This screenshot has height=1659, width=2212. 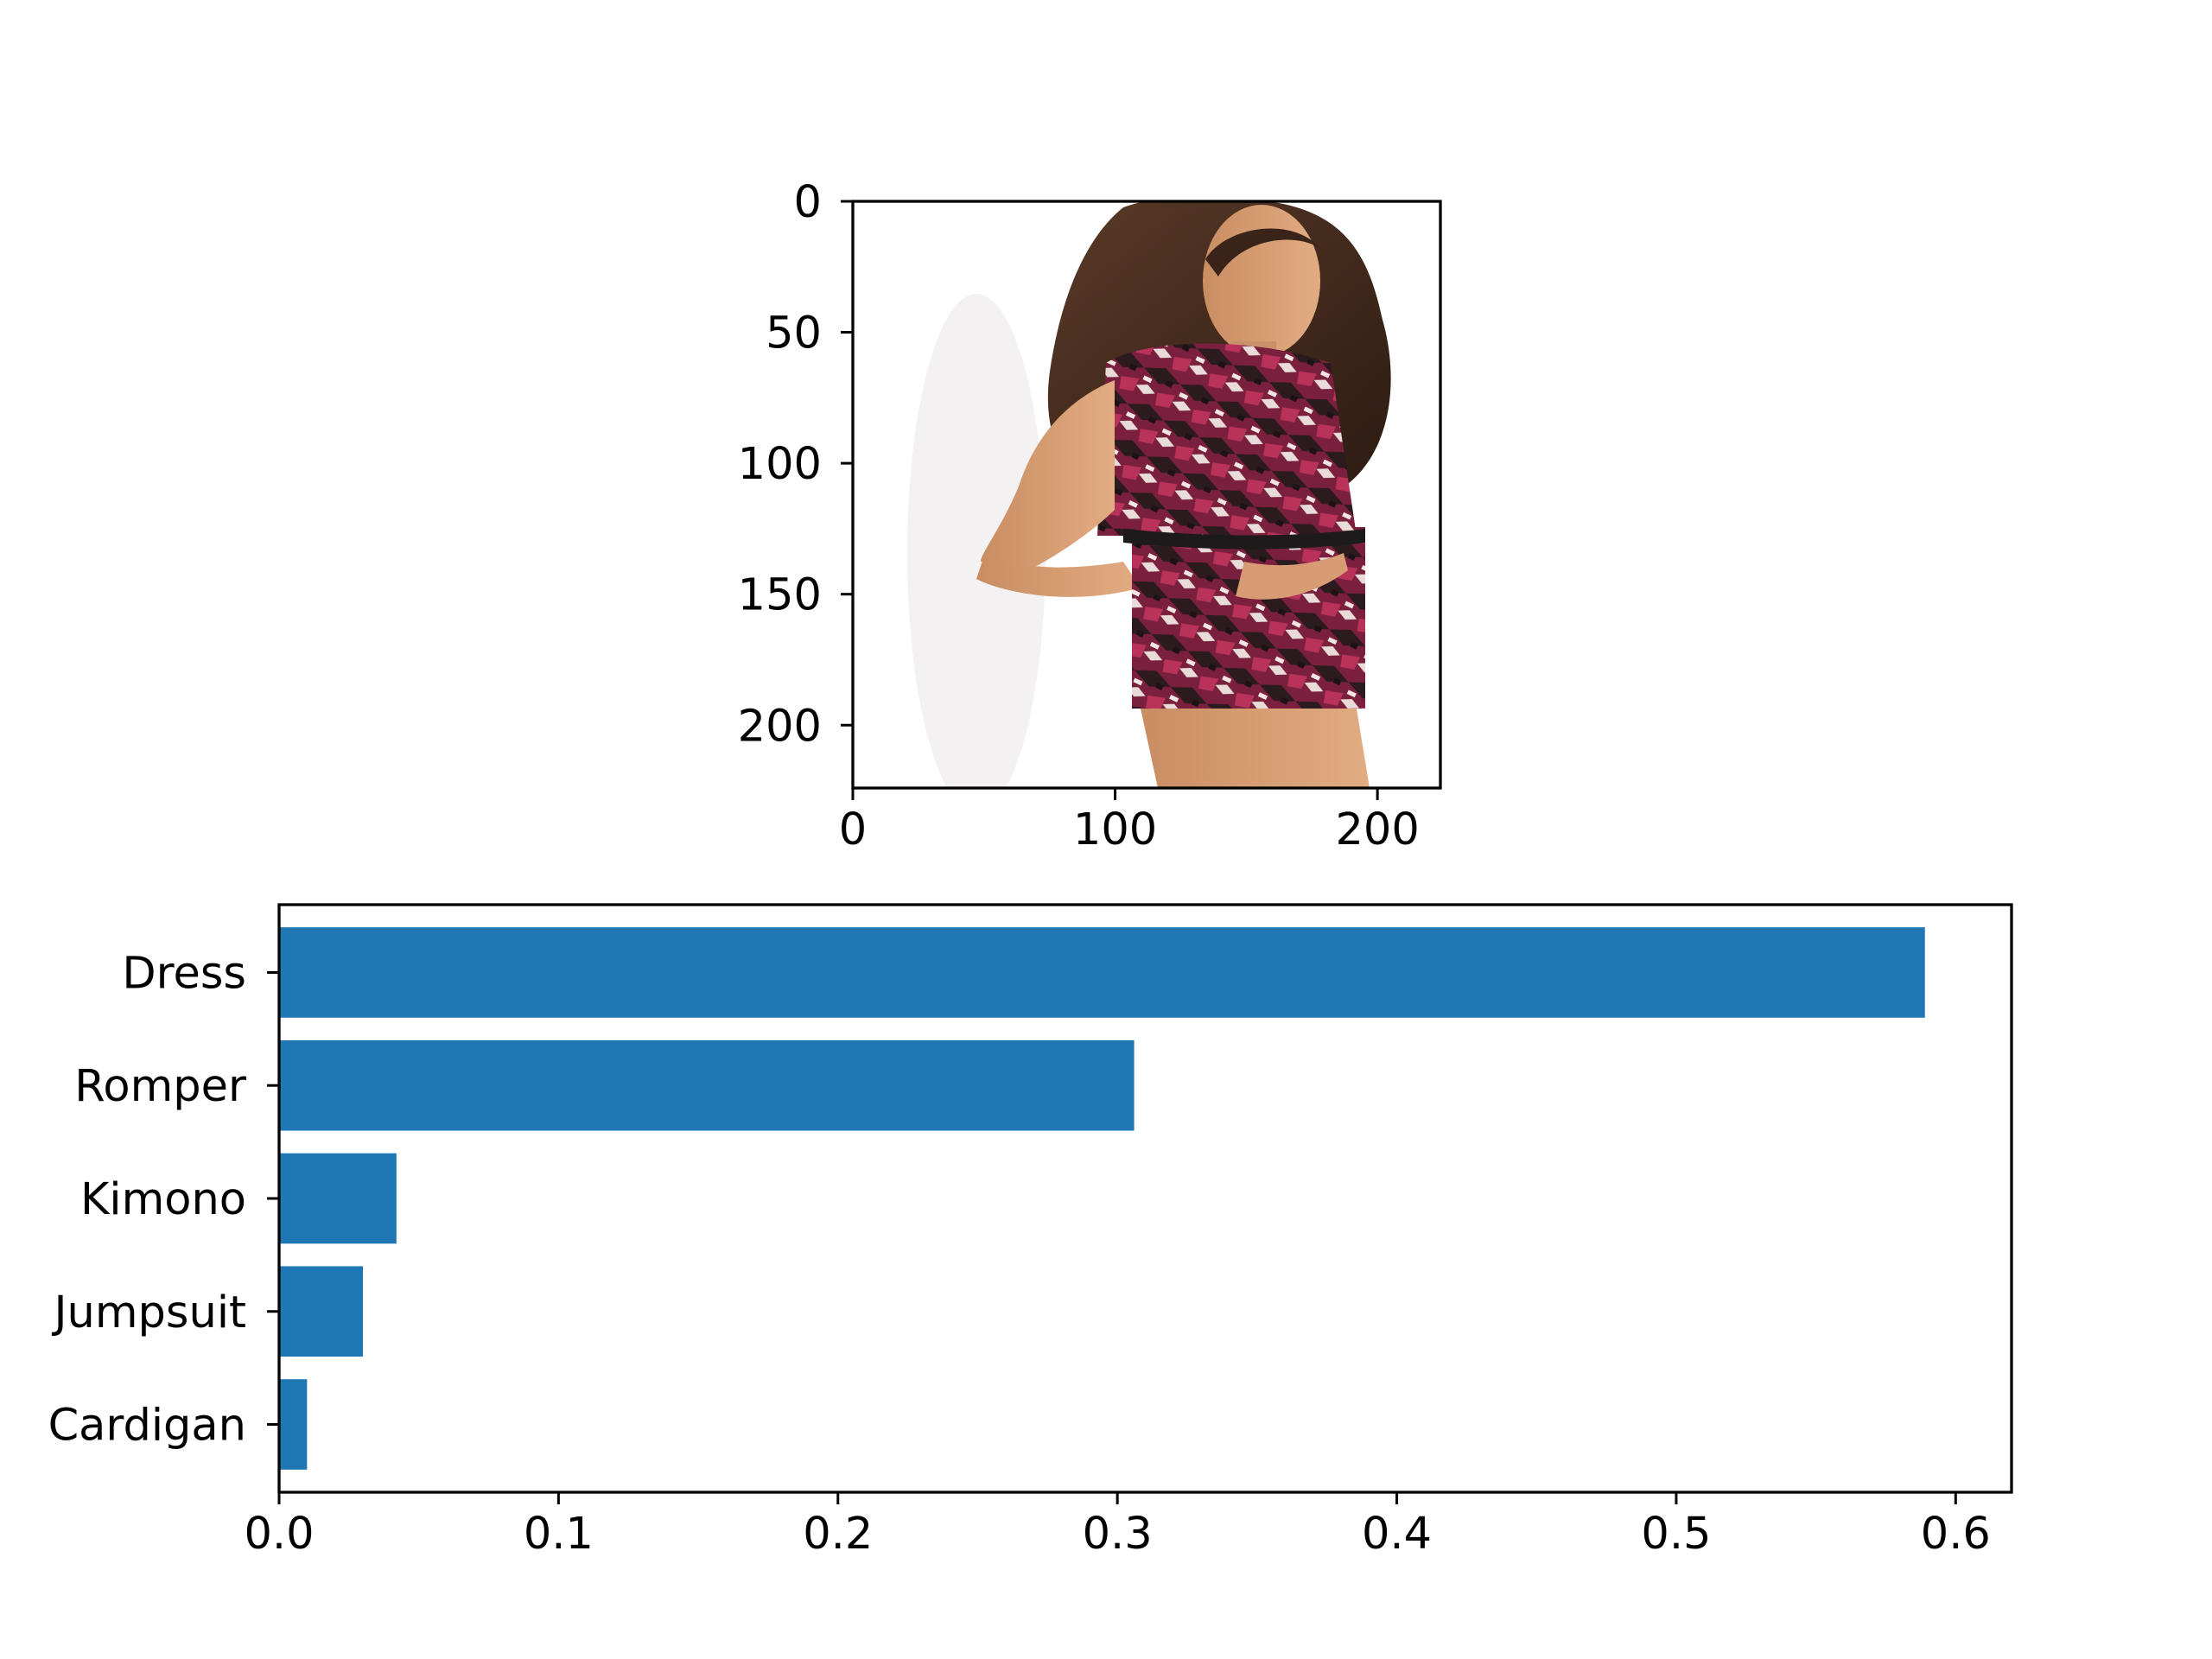 What do you see at coordinates (780, 464) in the screenshot?
I see `image-y-tick-label: 100` at bounding box center [780, 464].